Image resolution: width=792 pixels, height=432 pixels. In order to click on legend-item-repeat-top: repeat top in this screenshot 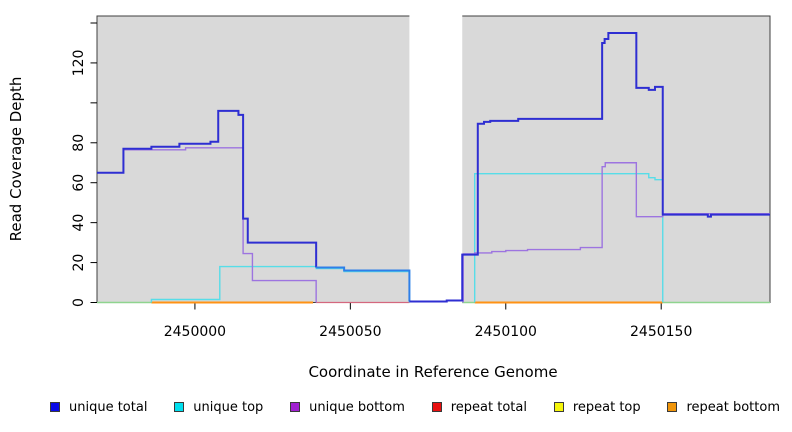, I will do `click(597, 407)`.